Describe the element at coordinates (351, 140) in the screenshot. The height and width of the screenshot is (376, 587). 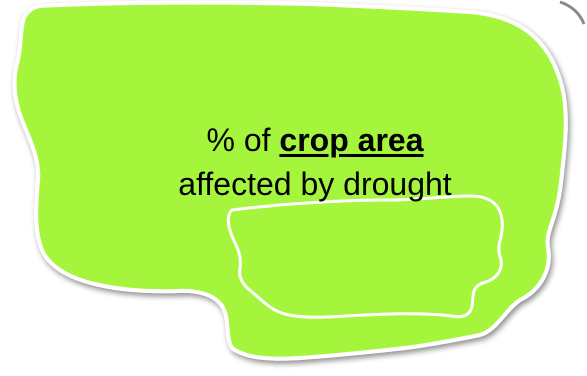
I see `label-emphasis: crop area` at that location.